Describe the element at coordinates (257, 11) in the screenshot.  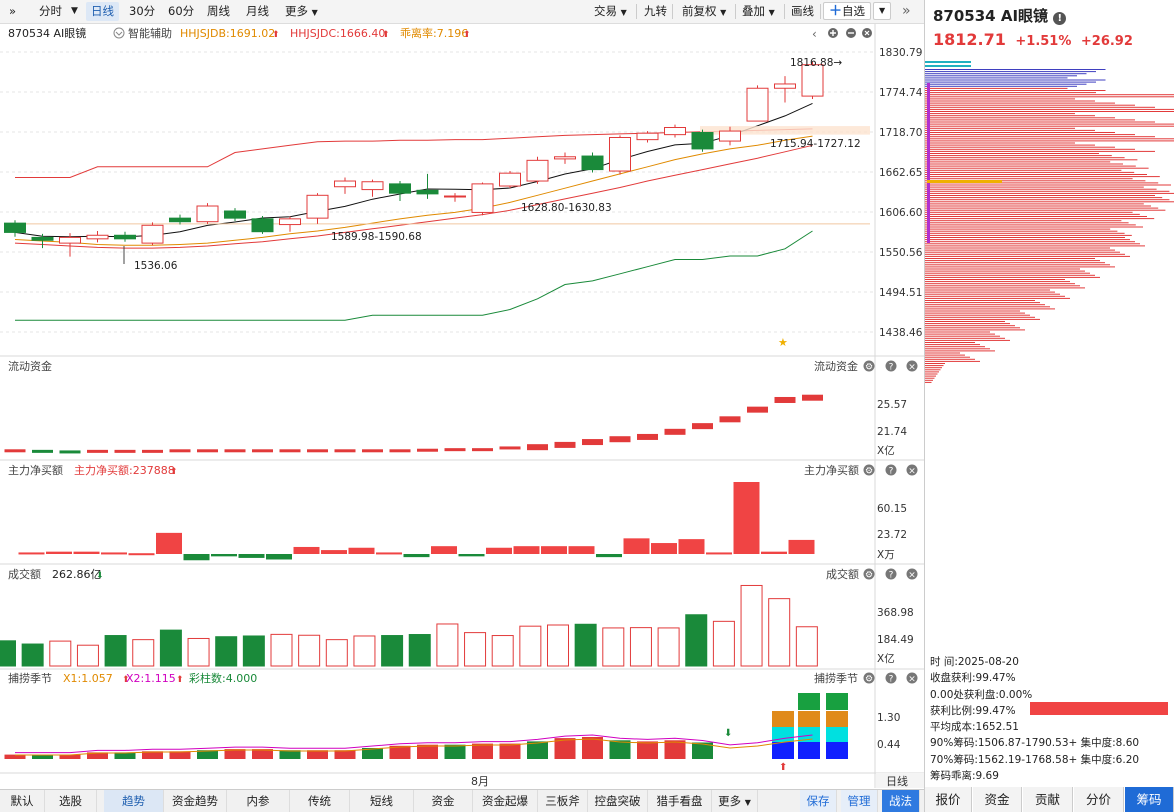
I see `period-monthly: 月线` at that location.